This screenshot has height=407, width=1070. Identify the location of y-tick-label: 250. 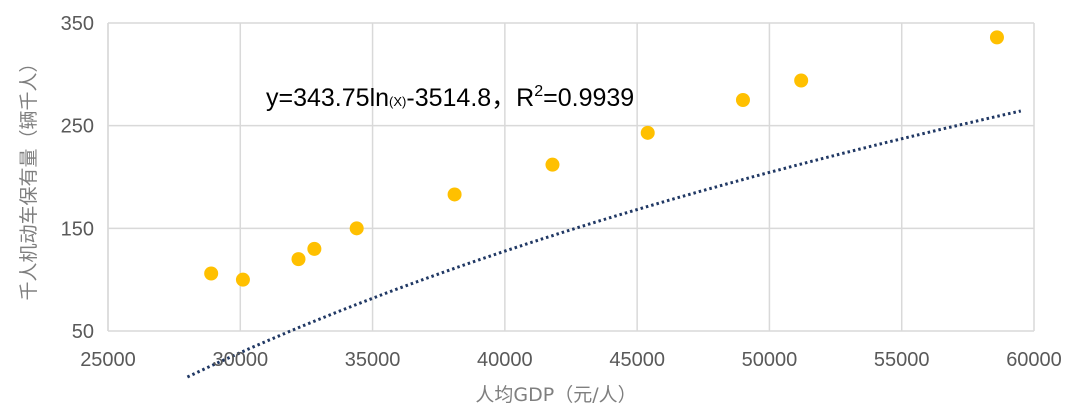
(77, 127).